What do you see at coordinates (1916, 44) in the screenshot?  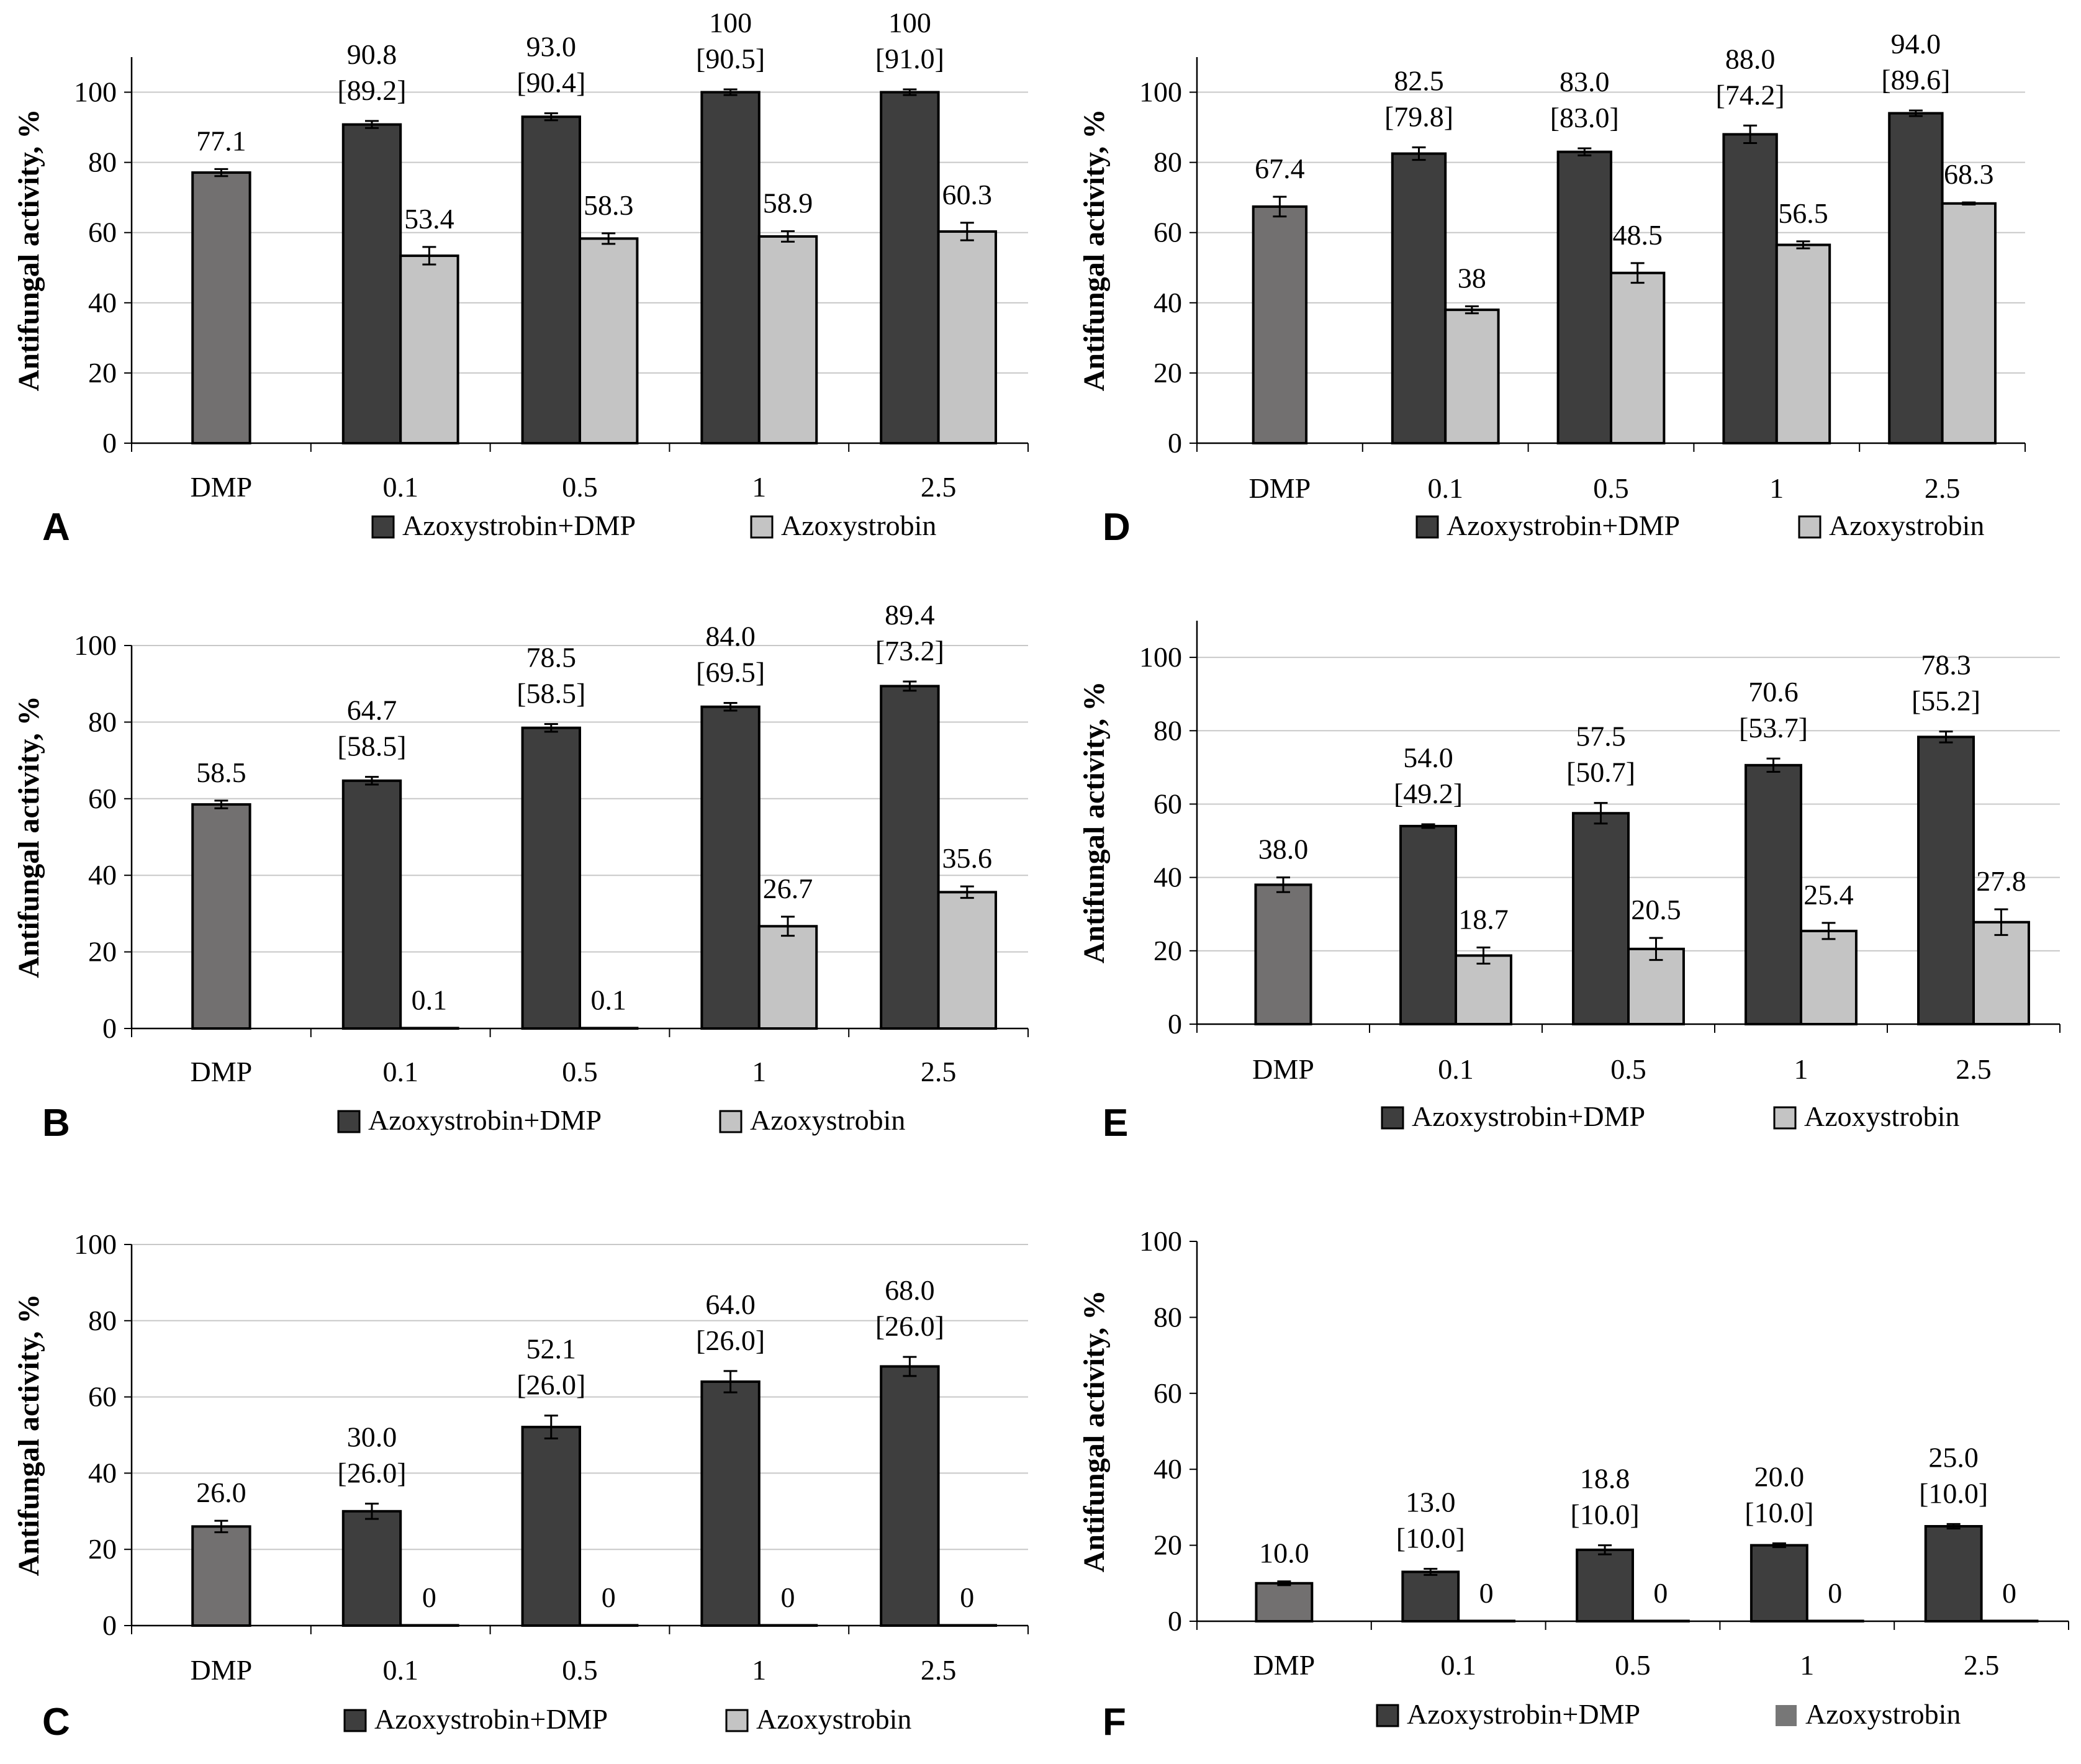 I see `data-label-combo: 94.0` at bounding box center [1916, 44].